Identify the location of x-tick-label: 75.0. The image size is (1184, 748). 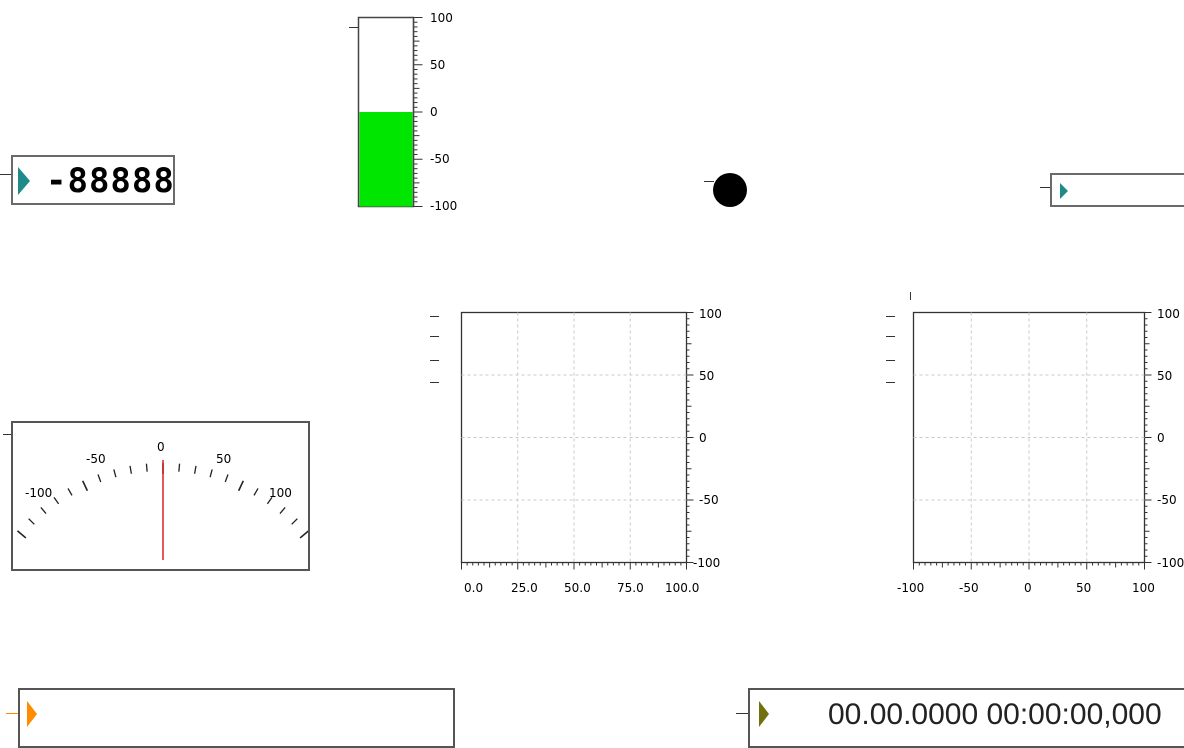
(630, 588).